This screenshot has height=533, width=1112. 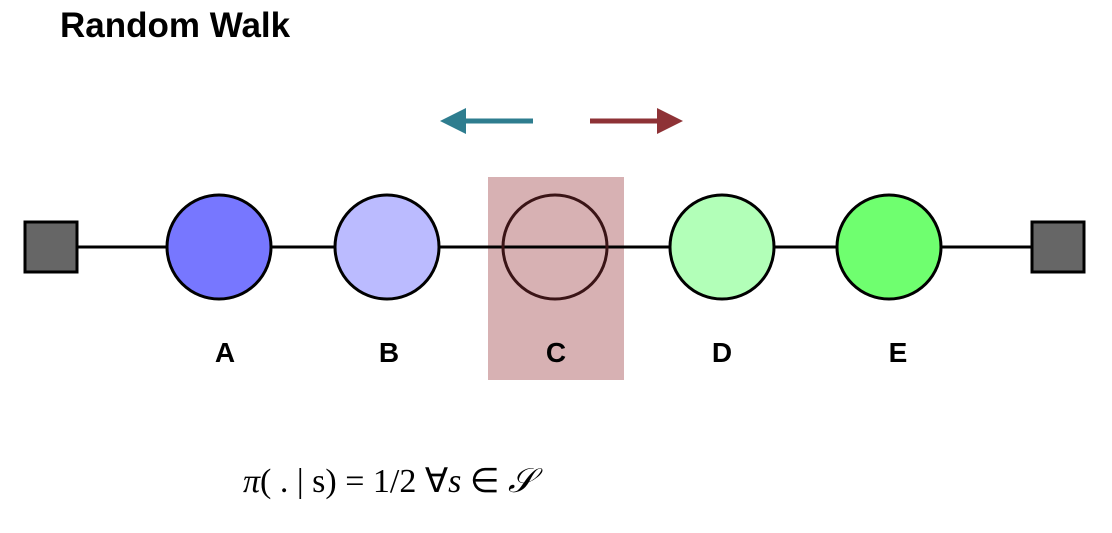 I want to click on formula-in: ∈, so click(x=484, y=481).